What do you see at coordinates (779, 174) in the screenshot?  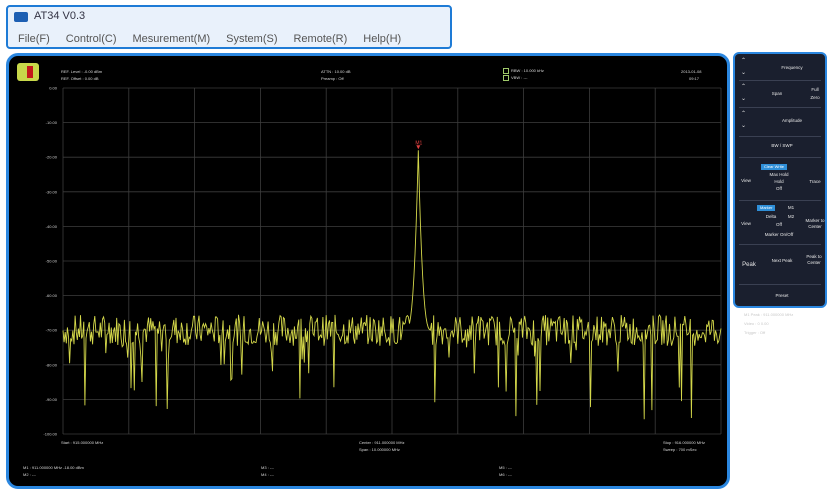 I see `max-hold-button: Max Hold` at bounding box center [779, 174].